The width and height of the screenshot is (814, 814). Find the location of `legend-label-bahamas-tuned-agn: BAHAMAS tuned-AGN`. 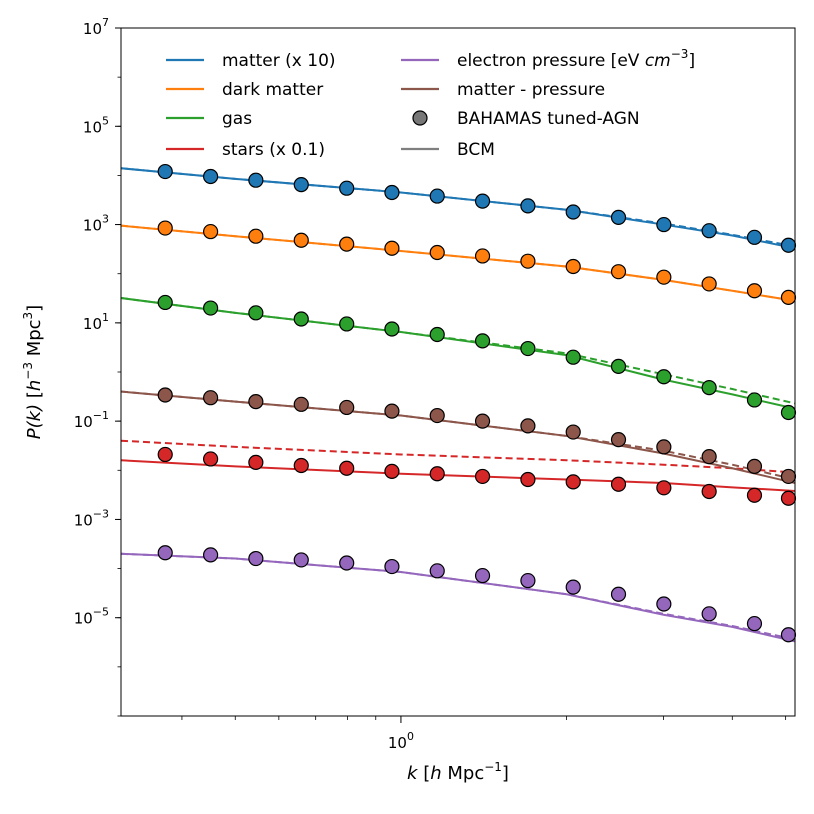

legend-label-bahamas-tuned-agn: BAHAMAS tuned-AGN is located at coordinates (548, 119).